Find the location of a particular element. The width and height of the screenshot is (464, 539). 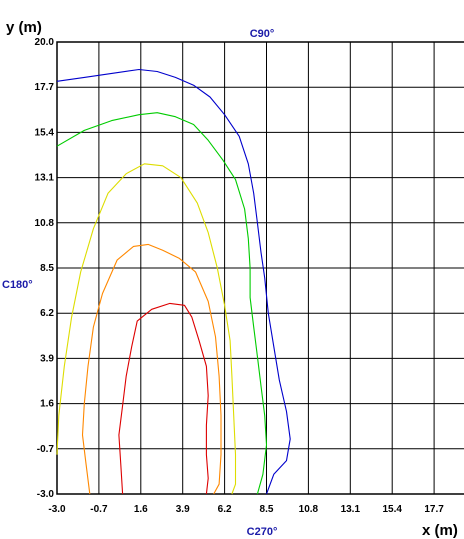

annotation-north: C90° is located at coordinates (262, 34).